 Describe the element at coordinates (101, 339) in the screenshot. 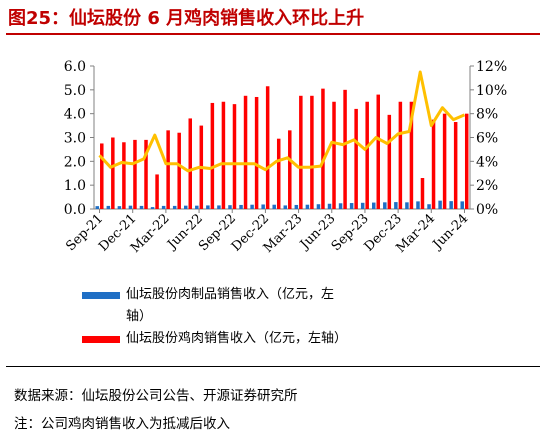

I see `legend-swatch-red` at that location.